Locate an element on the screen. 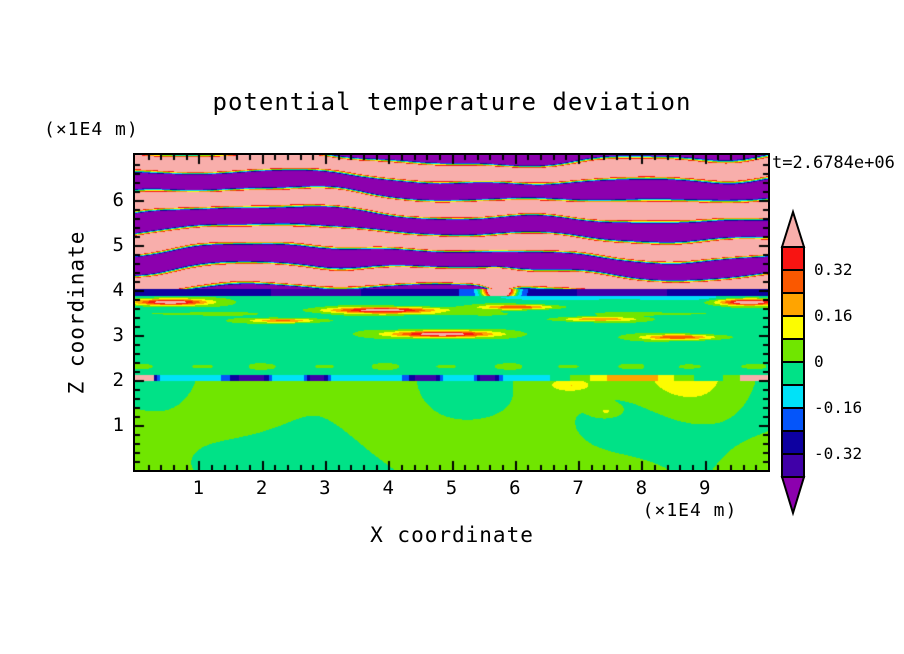 This screenshot has width=904, height=654. x-axis-title: X coordinate is located at coordinates (452, 535).